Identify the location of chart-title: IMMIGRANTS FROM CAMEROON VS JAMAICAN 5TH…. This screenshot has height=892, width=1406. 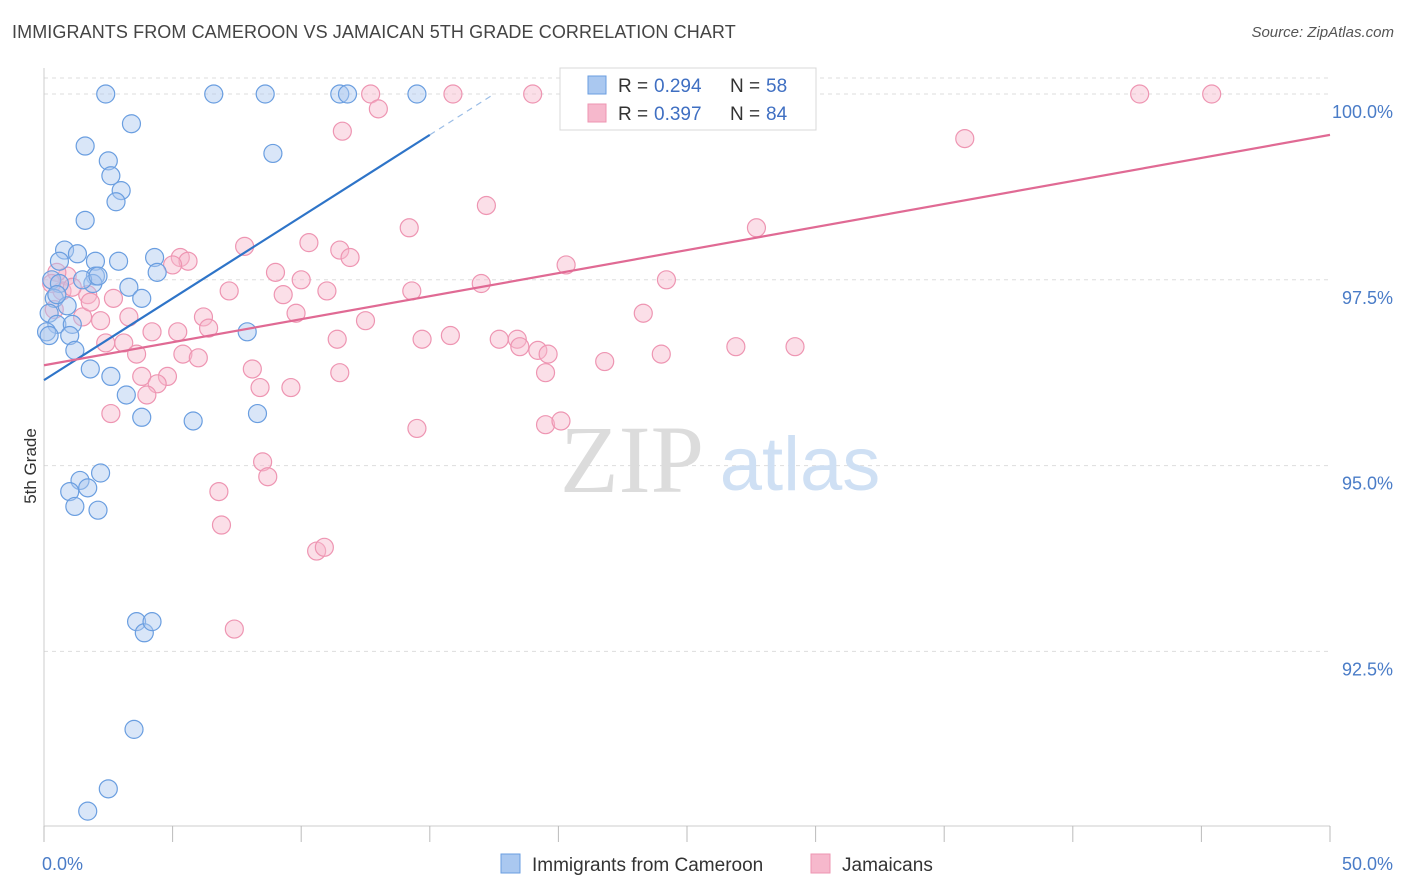
(374, 32).